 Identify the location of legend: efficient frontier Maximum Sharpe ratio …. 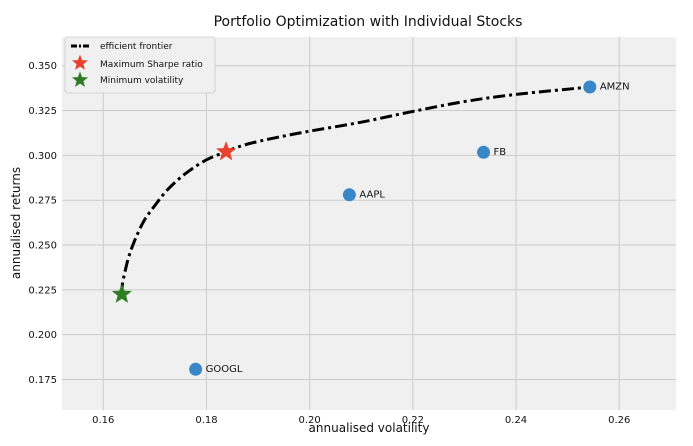
(140, 65).